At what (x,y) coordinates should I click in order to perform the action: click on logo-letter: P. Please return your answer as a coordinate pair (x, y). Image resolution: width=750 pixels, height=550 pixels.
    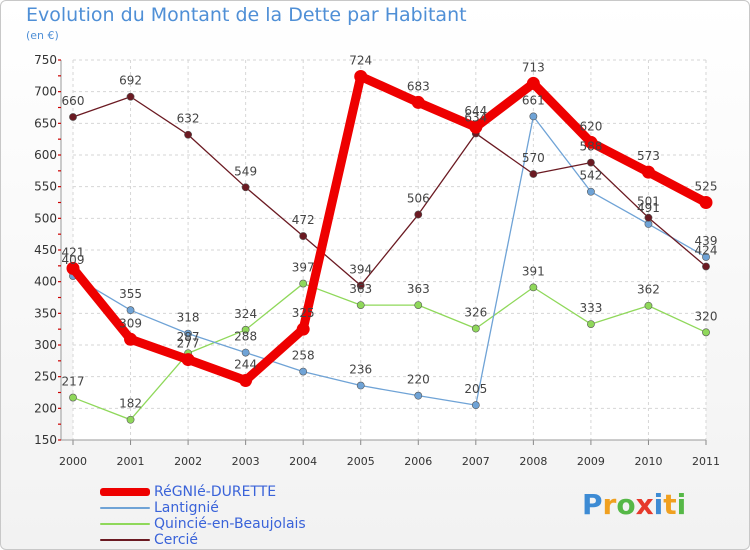
    Looking at the image, I should click on (592, 504).